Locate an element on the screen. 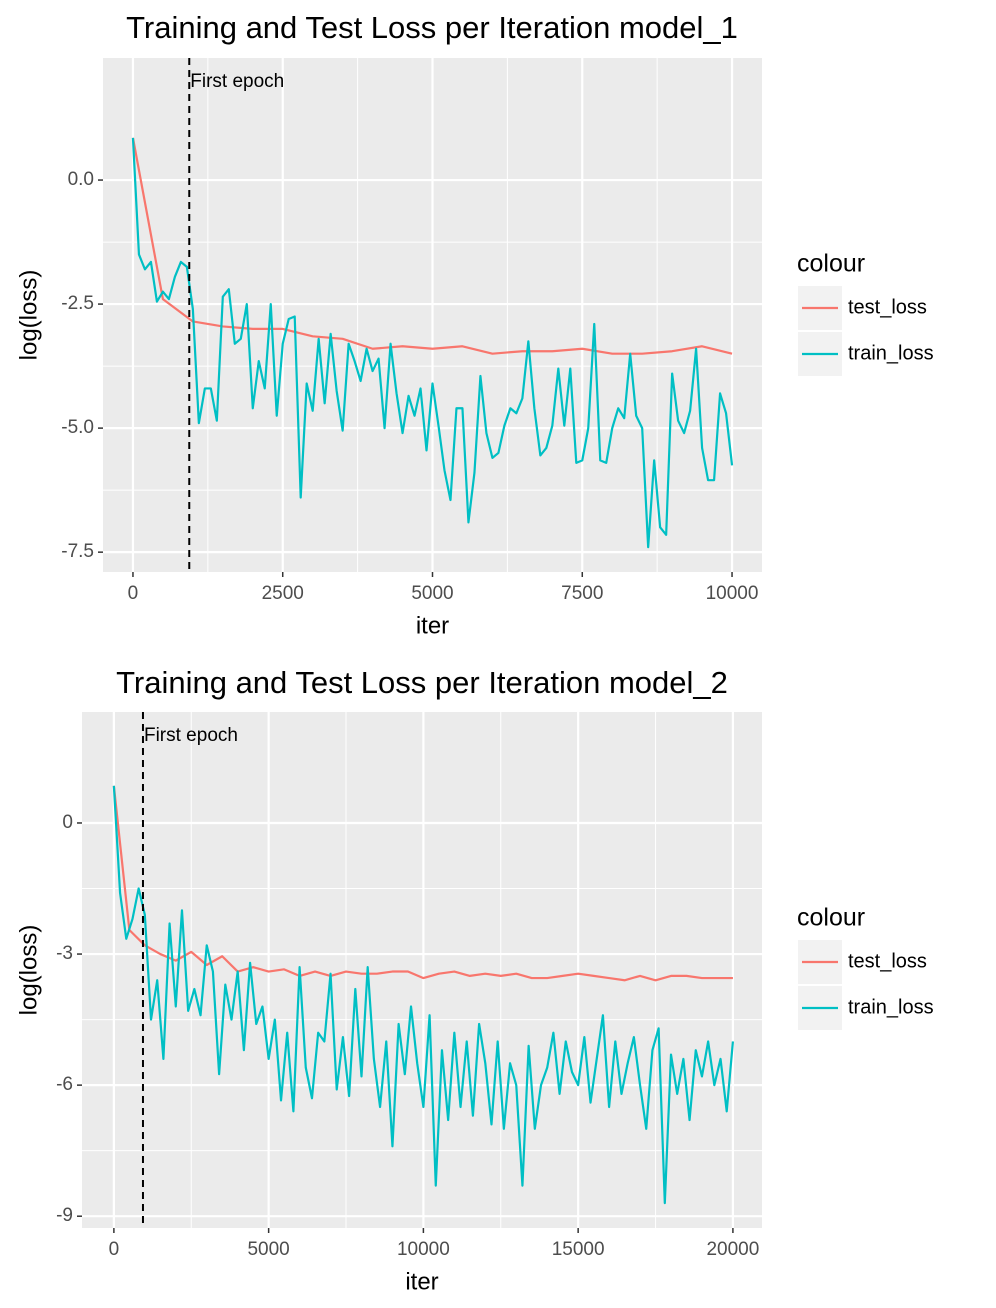 The image size is (996, 1308). x-tick-label: 15000 is located at coordinates (578, 1249).